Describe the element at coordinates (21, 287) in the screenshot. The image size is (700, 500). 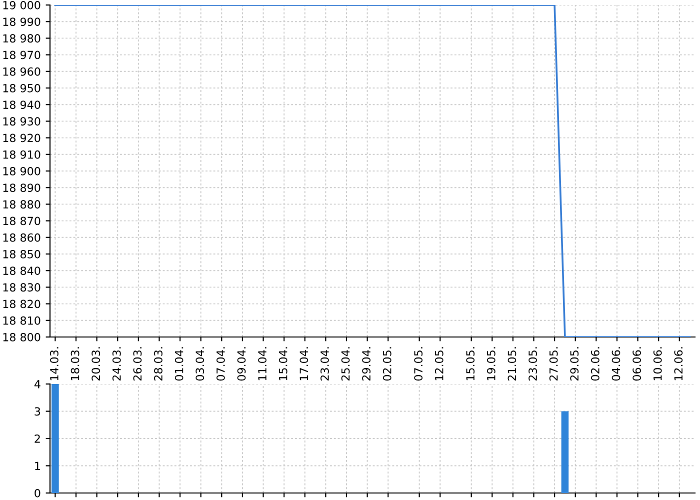
I see `y-tick-label: 18 830` at that location.